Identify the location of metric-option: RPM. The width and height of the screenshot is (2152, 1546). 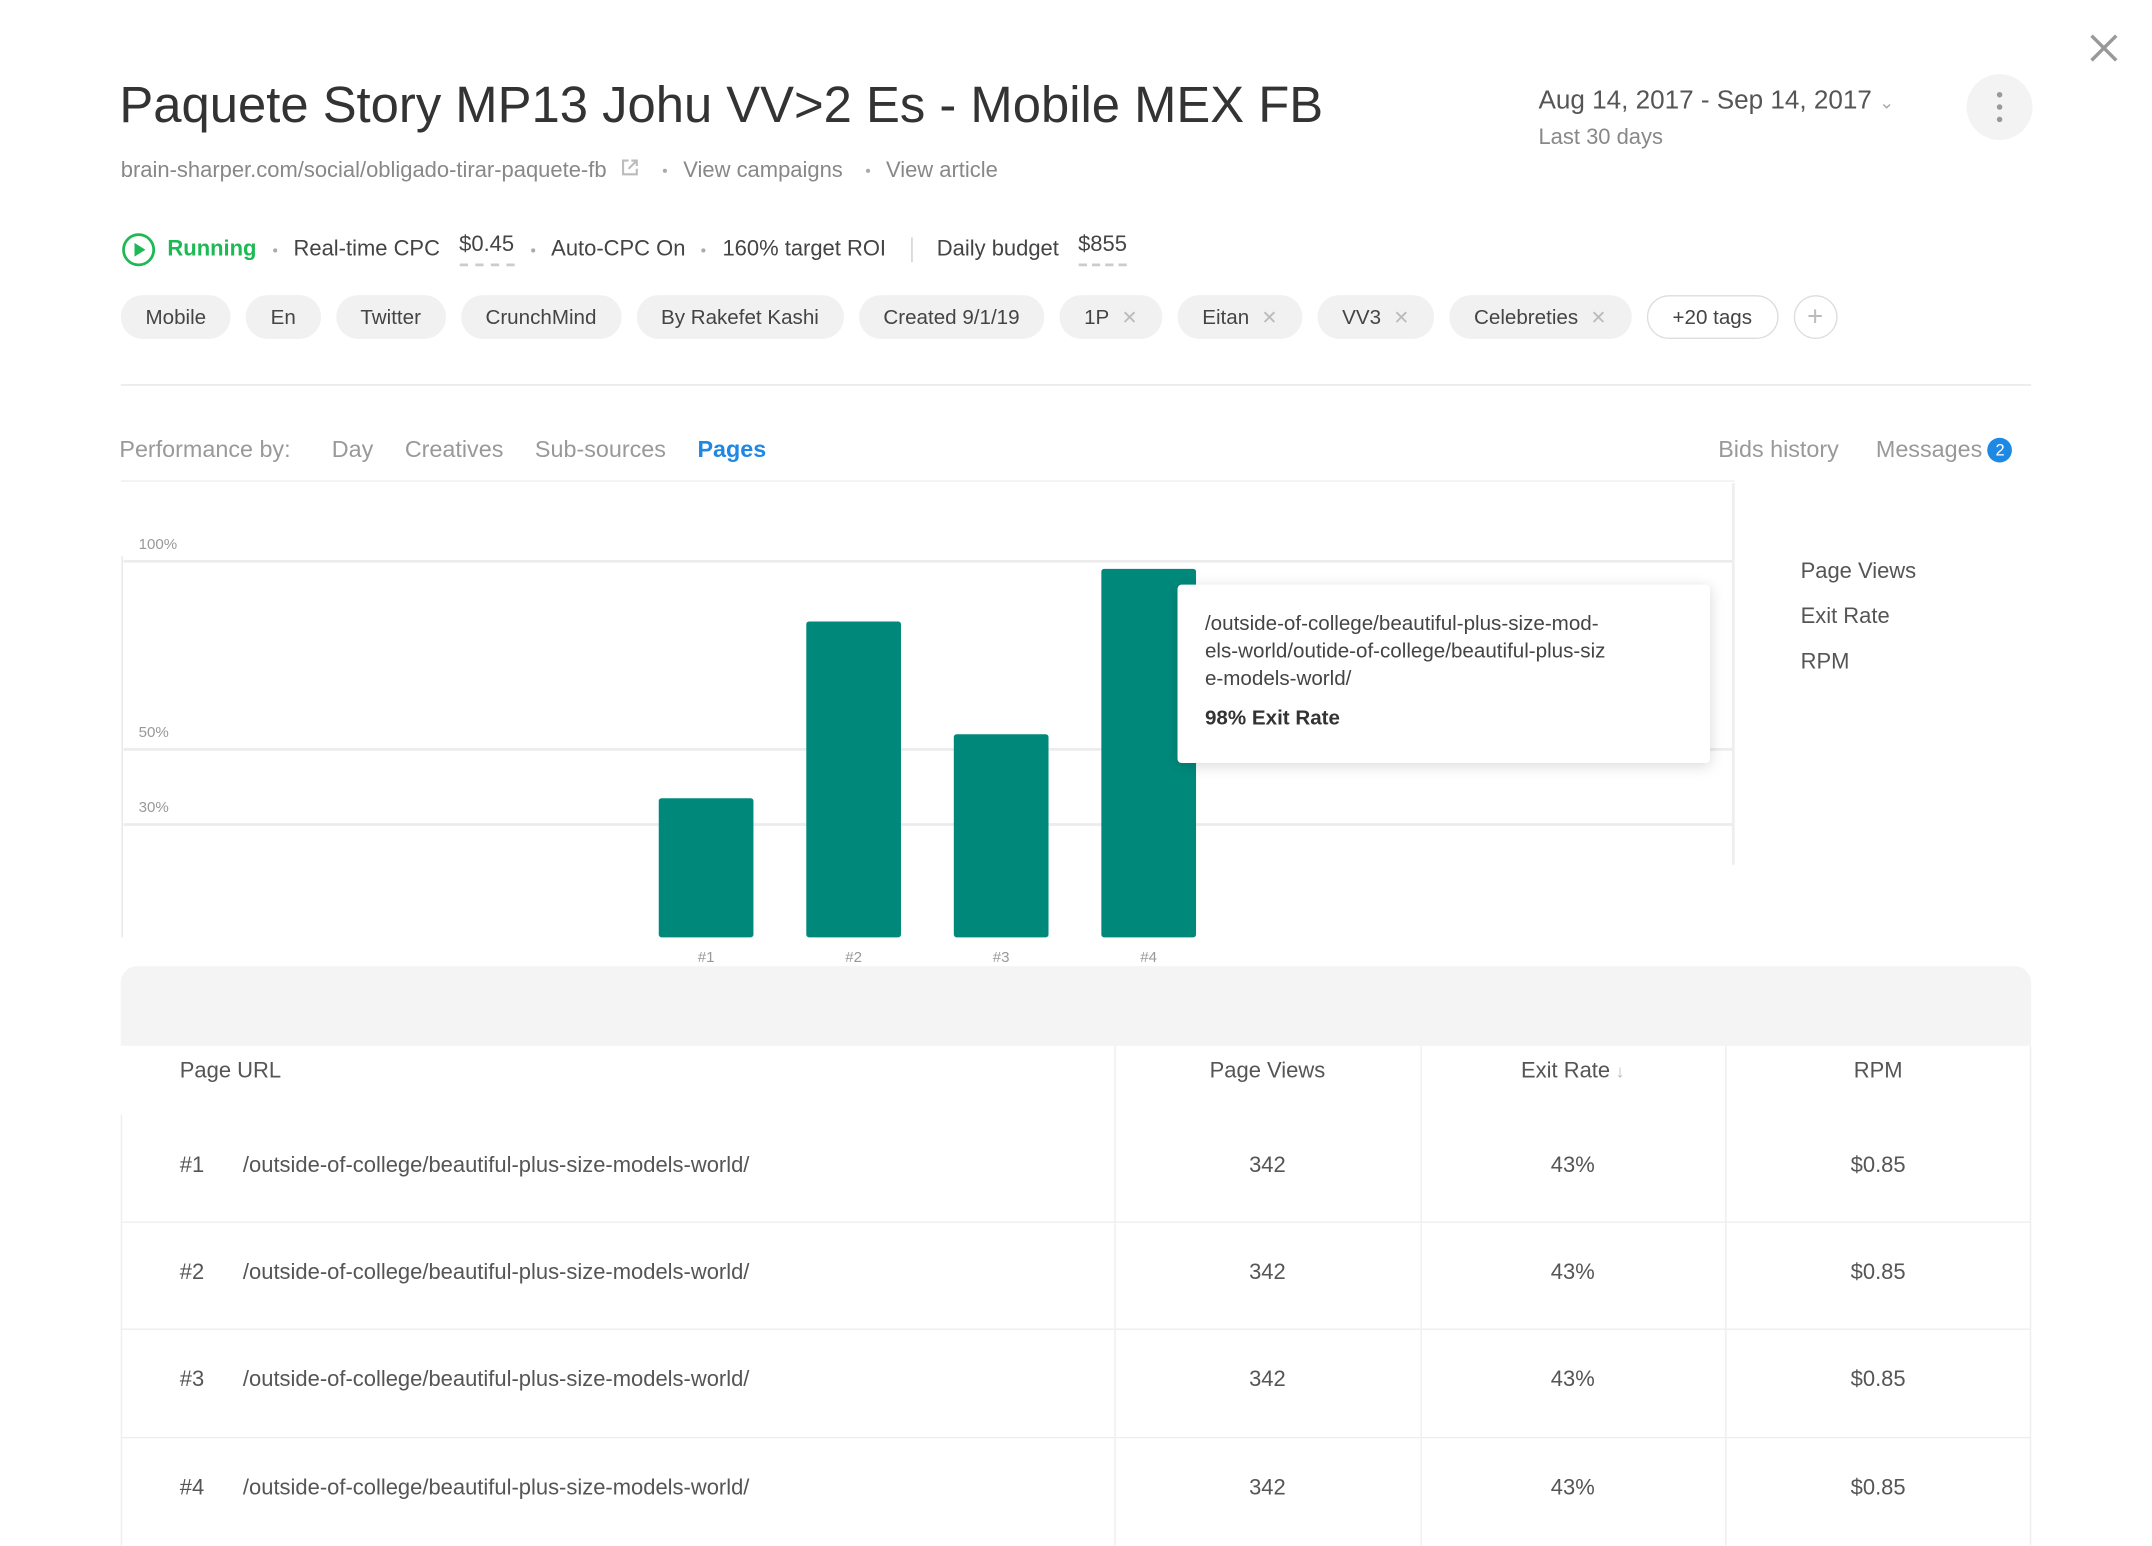
(1850, 662).